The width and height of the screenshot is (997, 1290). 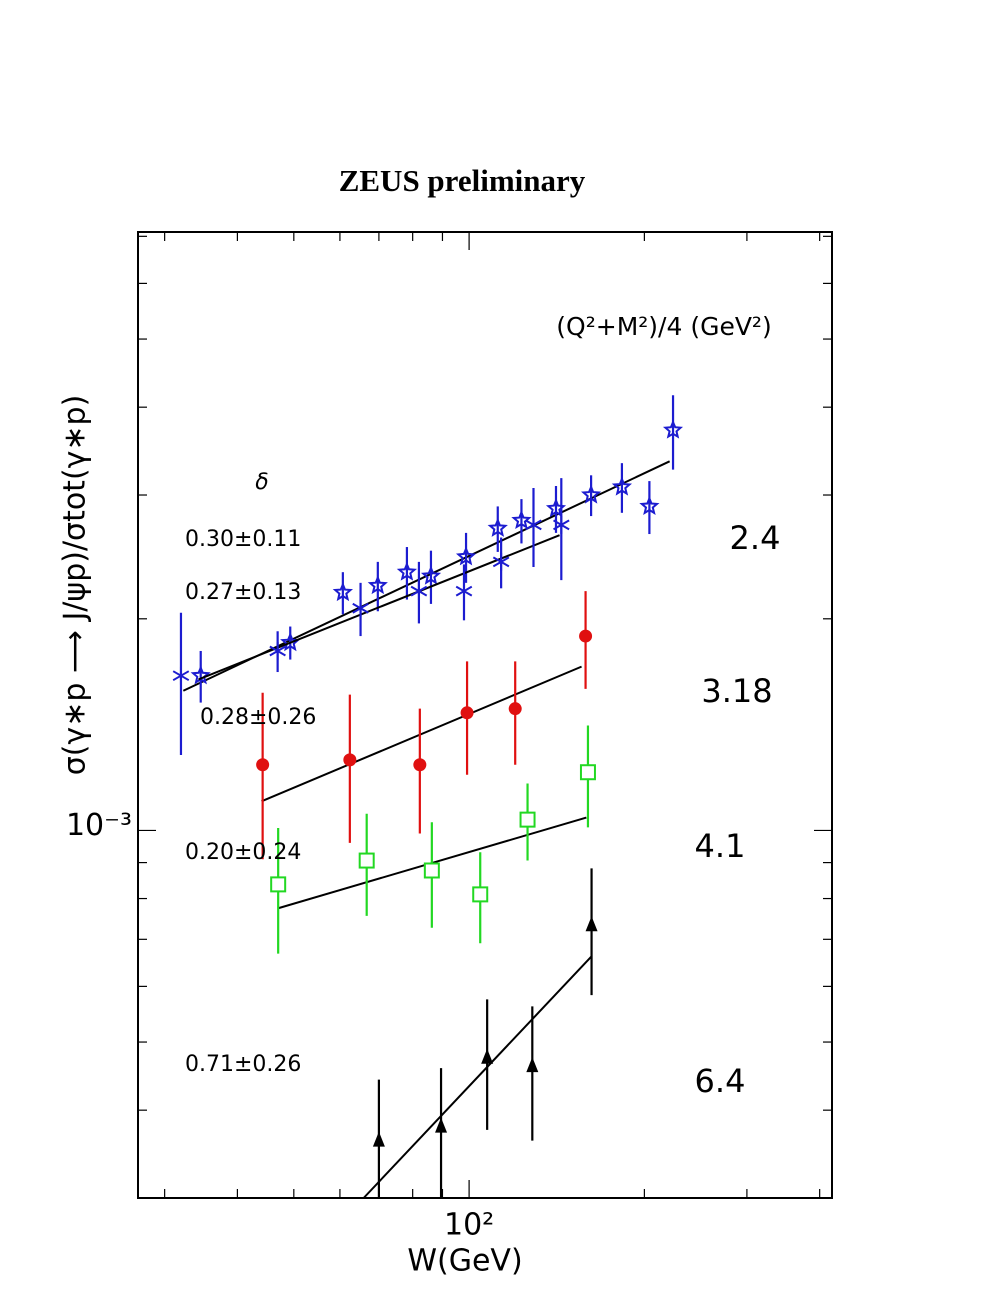 I want to click on q-label: 6.4, so click(x=720, y=1081).